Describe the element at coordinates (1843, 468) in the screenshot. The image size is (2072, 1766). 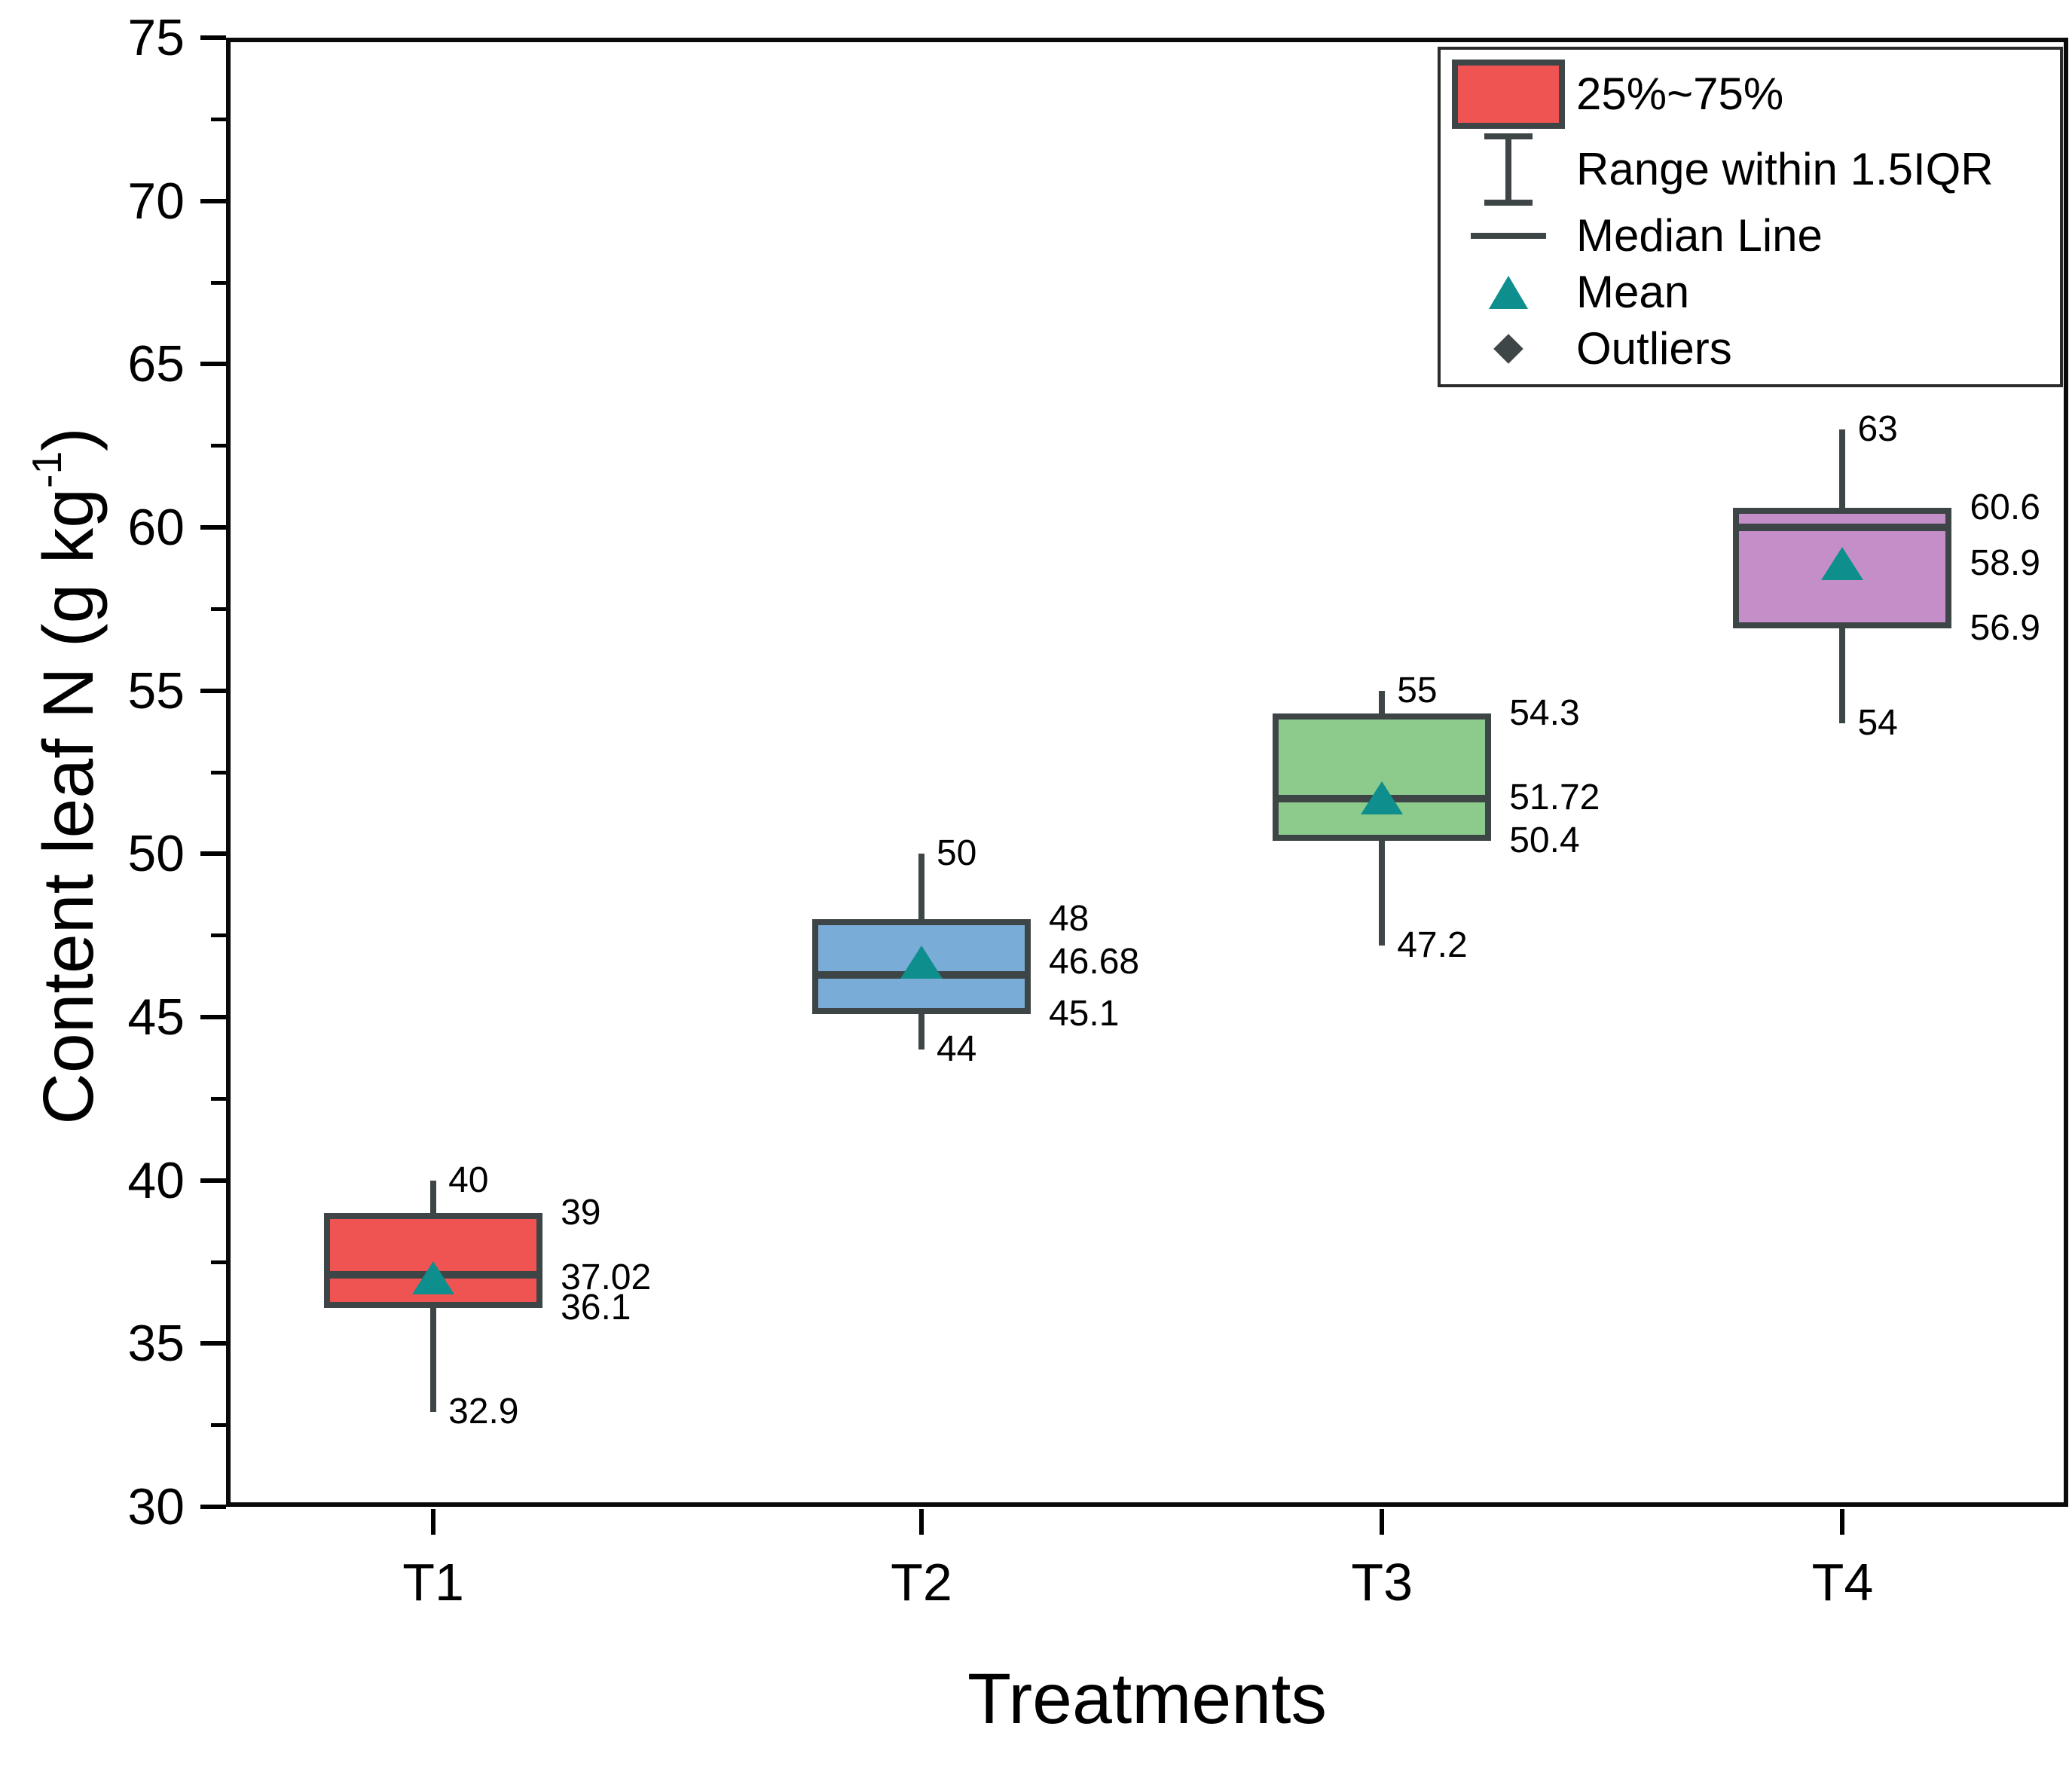
I see `whisker-upper-T4` at that location.